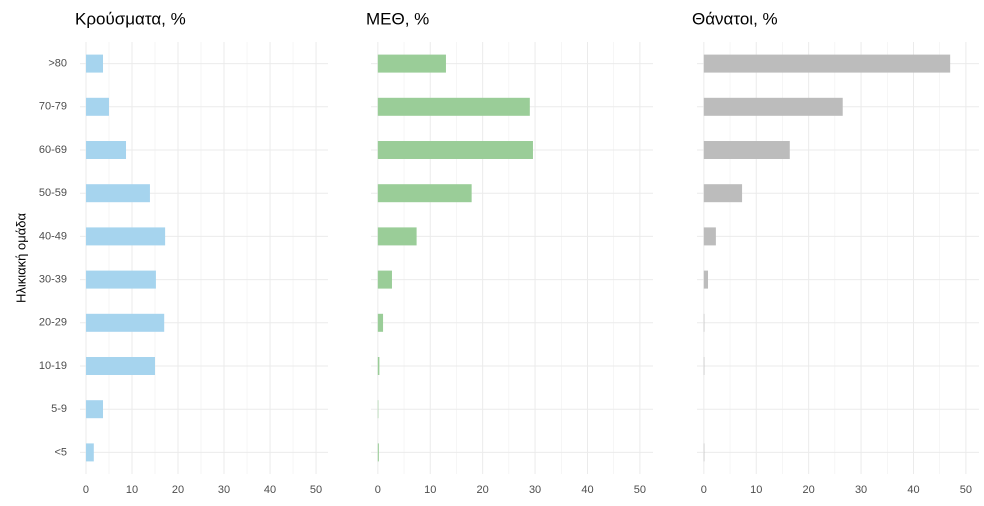  Describe the element at coordinates (397, 18) in the screenshot. I see `panel-title: ΜΕΘ, %` at that location.